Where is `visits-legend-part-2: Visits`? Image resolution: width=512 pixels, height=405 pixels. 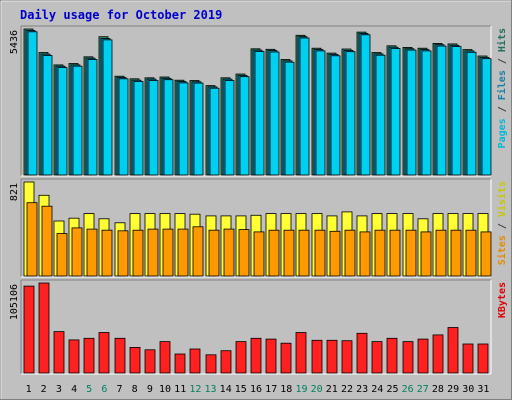 visits-legend-part-2: Visits is located at coordinates (502, 199).